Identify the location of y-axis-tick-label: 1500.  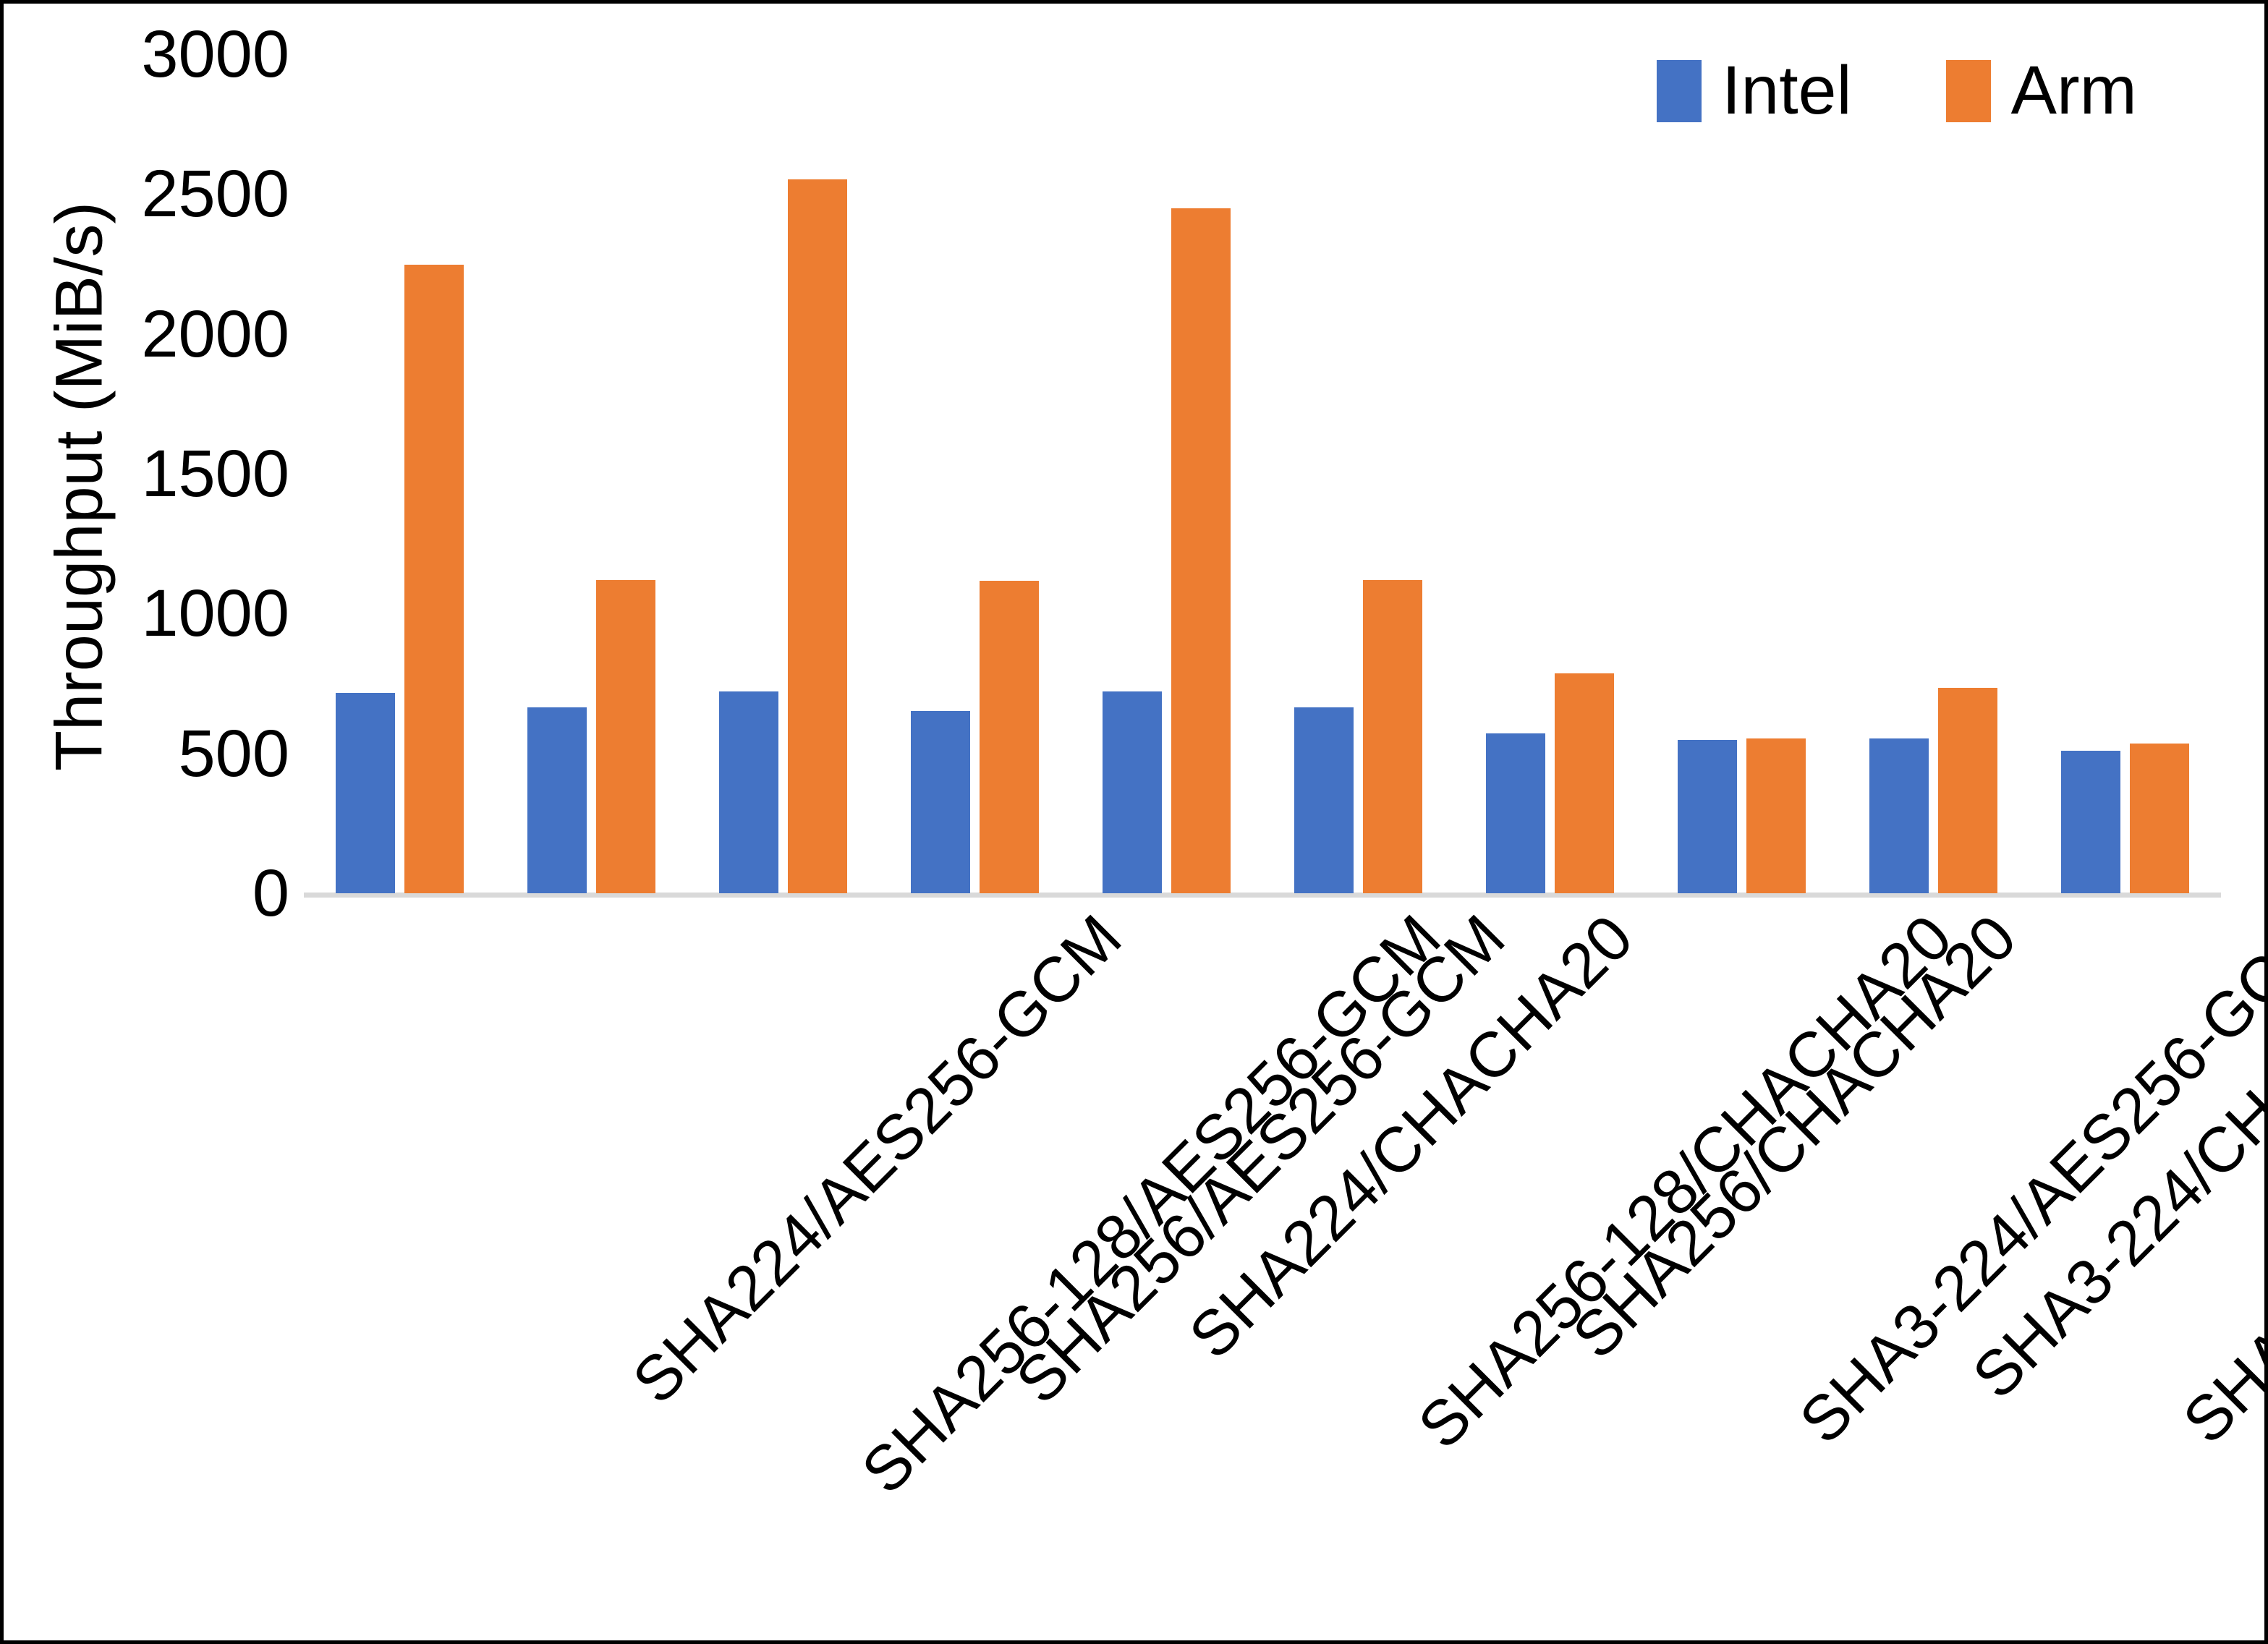
(215, 474).